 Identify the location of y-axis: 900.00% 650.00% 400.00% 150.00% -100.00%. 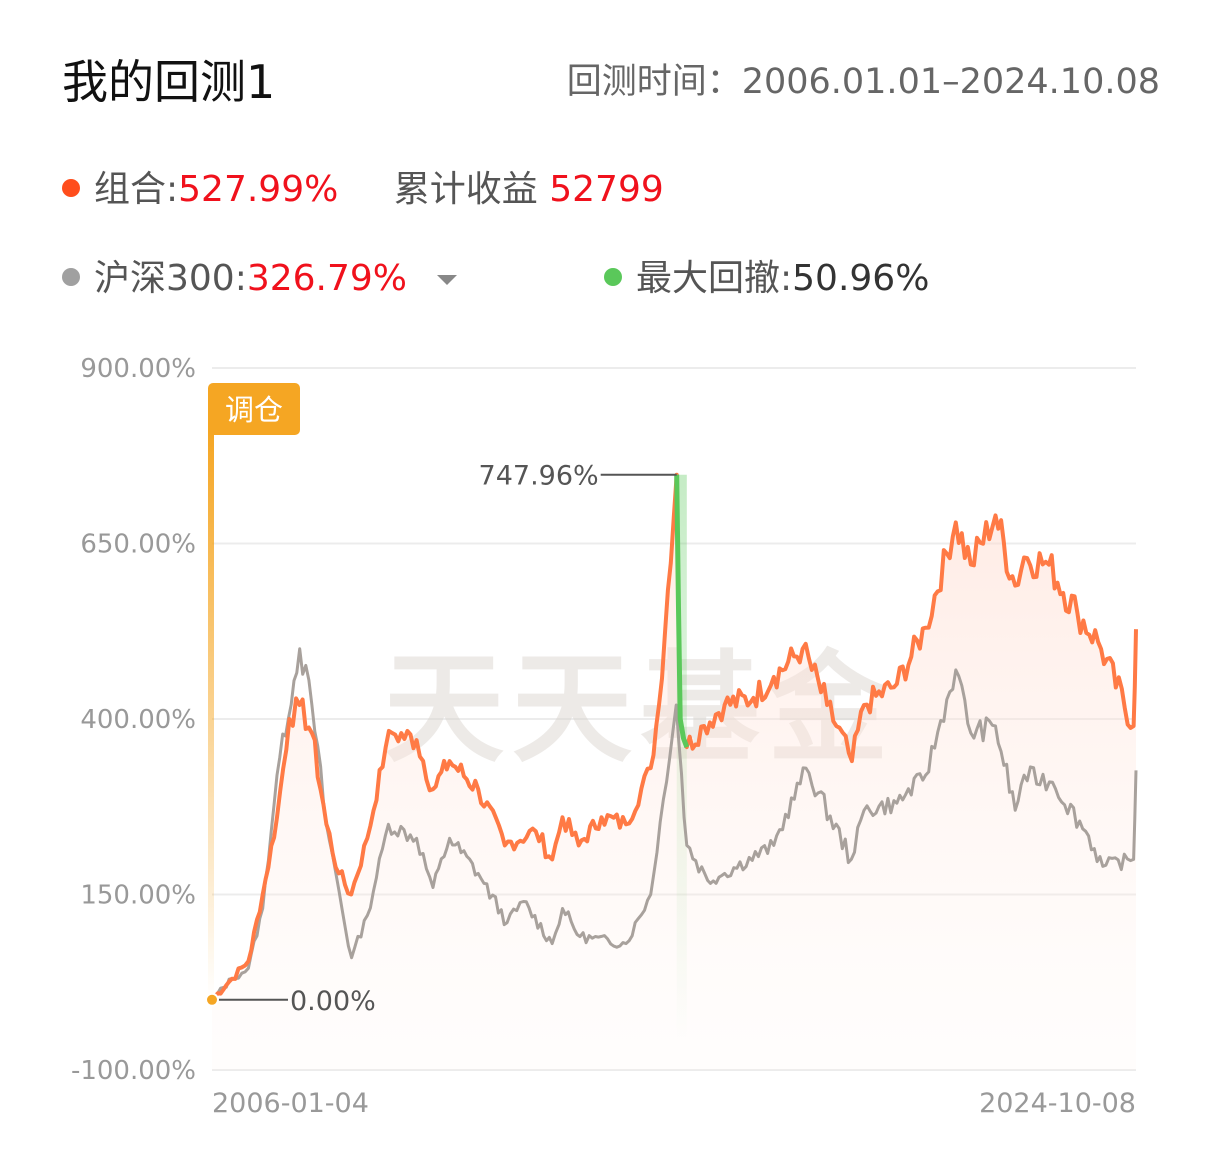
(133, 720).